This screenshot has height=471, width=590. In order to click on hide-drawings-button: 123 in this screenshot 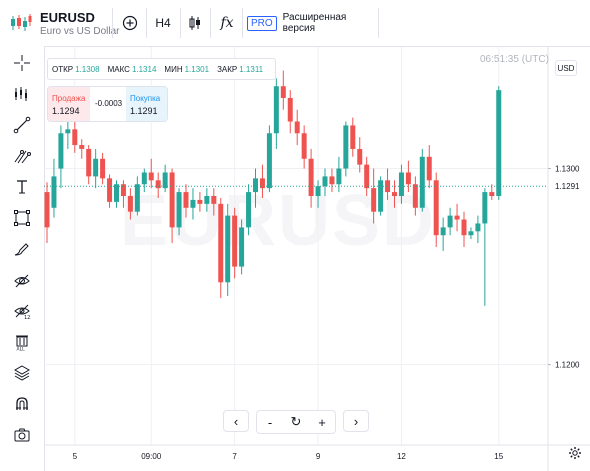, I will do `click(22, 311)`.